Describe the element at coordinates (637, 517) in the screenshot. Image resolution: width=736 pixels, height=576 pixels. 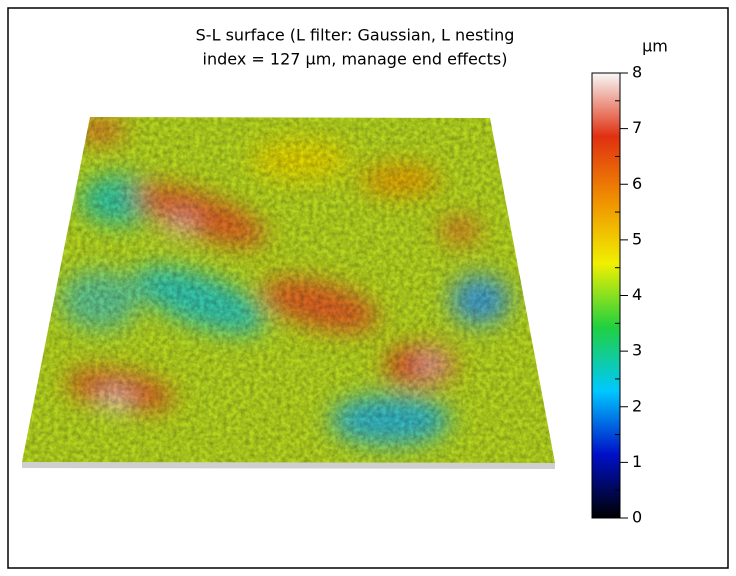
I see `colorbar-tick-label: 0` at that location.